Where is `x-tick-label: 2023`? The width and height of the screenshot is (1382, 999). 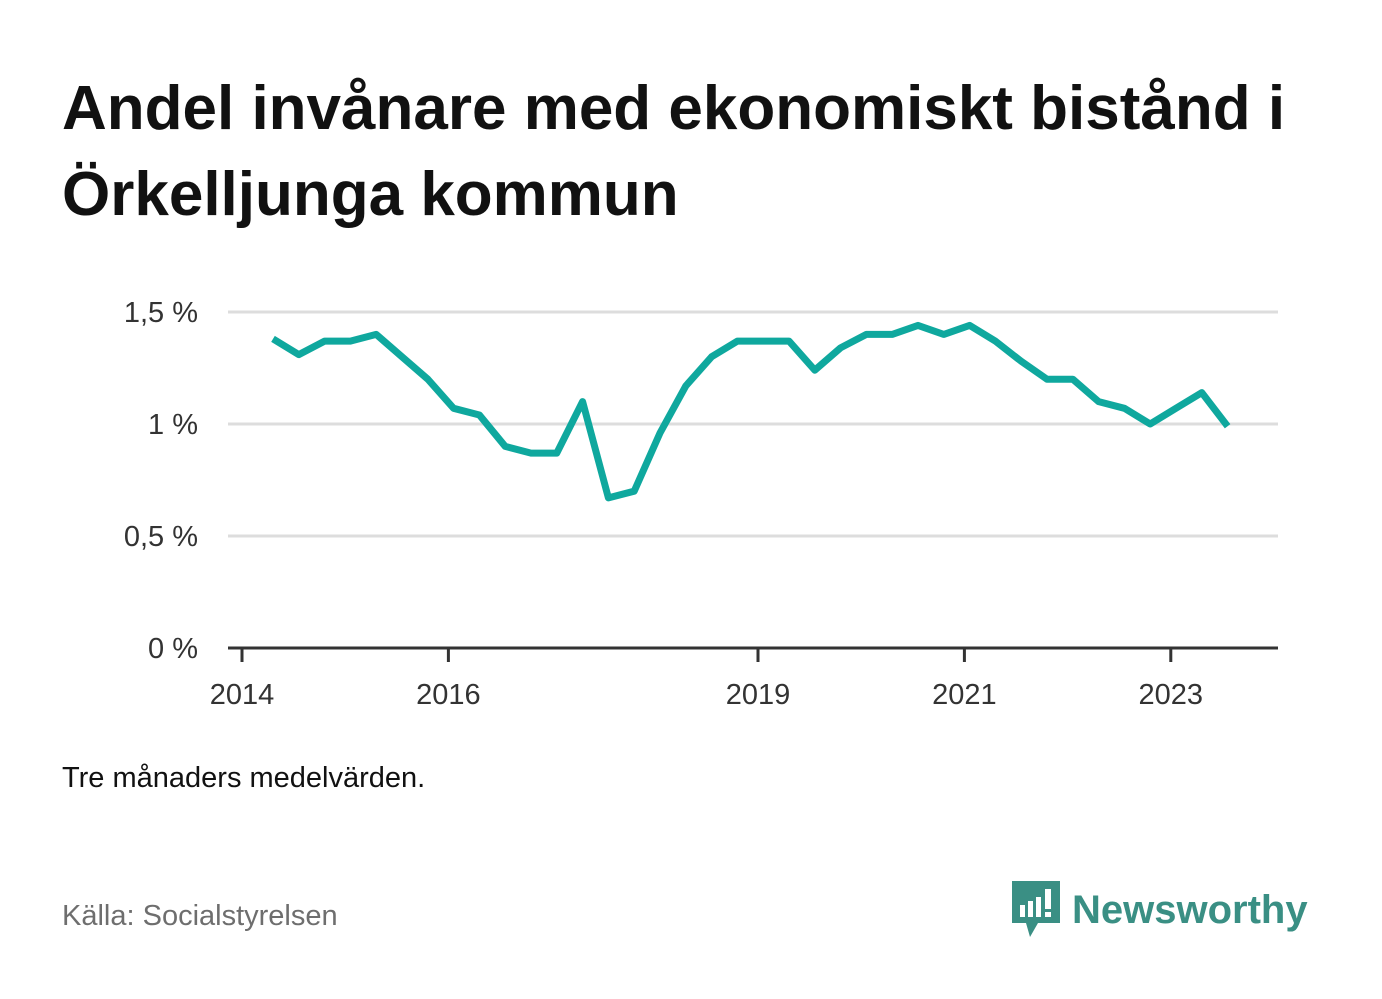 x-tick-label: 2023 is located at coordinates (1171, 695).